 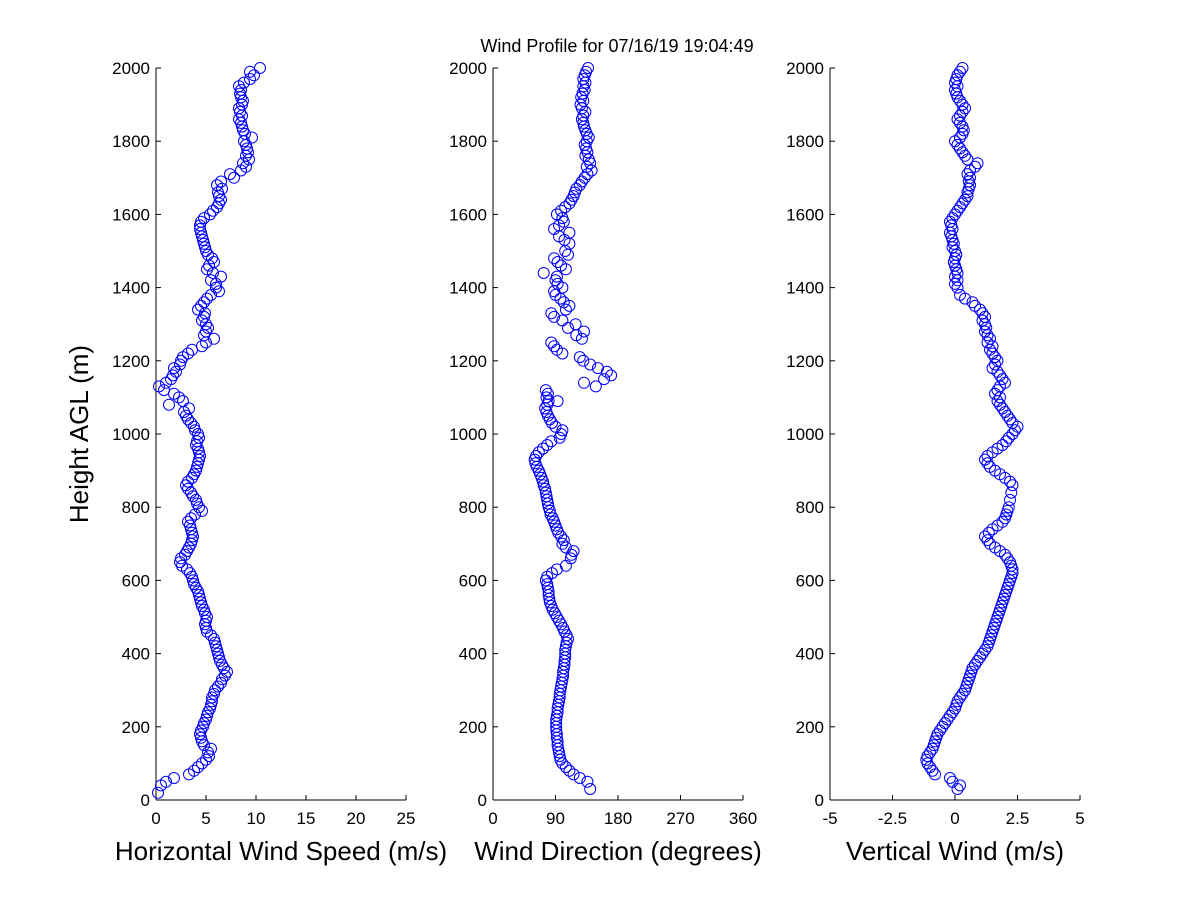 What do you see at coordinates (805, 434) in the screenshot?
I see `vertical-wind-y-tick-label: 1000` at bounding box center [805, 434].